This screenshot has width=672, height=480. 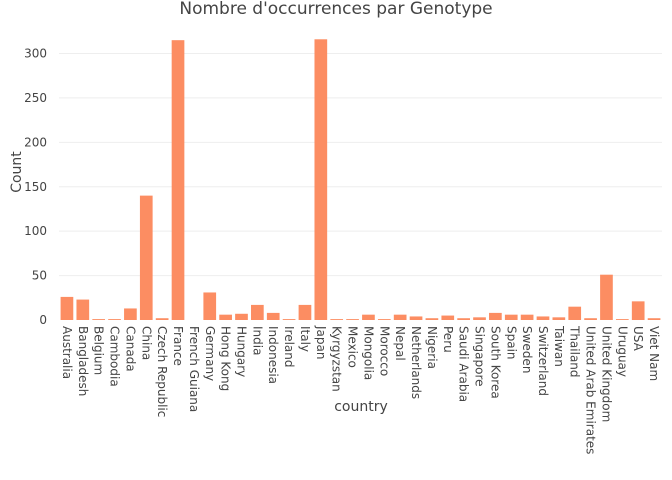 What do you see at coordinates (35, 142) in the screenshot?
I see `y-tick-label: 200` at bounding box center [35, 142].